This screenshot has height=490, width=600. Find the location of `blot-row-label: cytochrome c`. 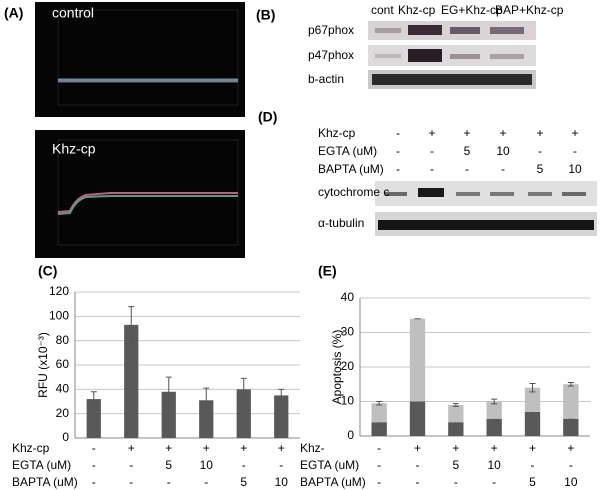

blot-row-label: cytochrome c is located at coordinates (353, 192).